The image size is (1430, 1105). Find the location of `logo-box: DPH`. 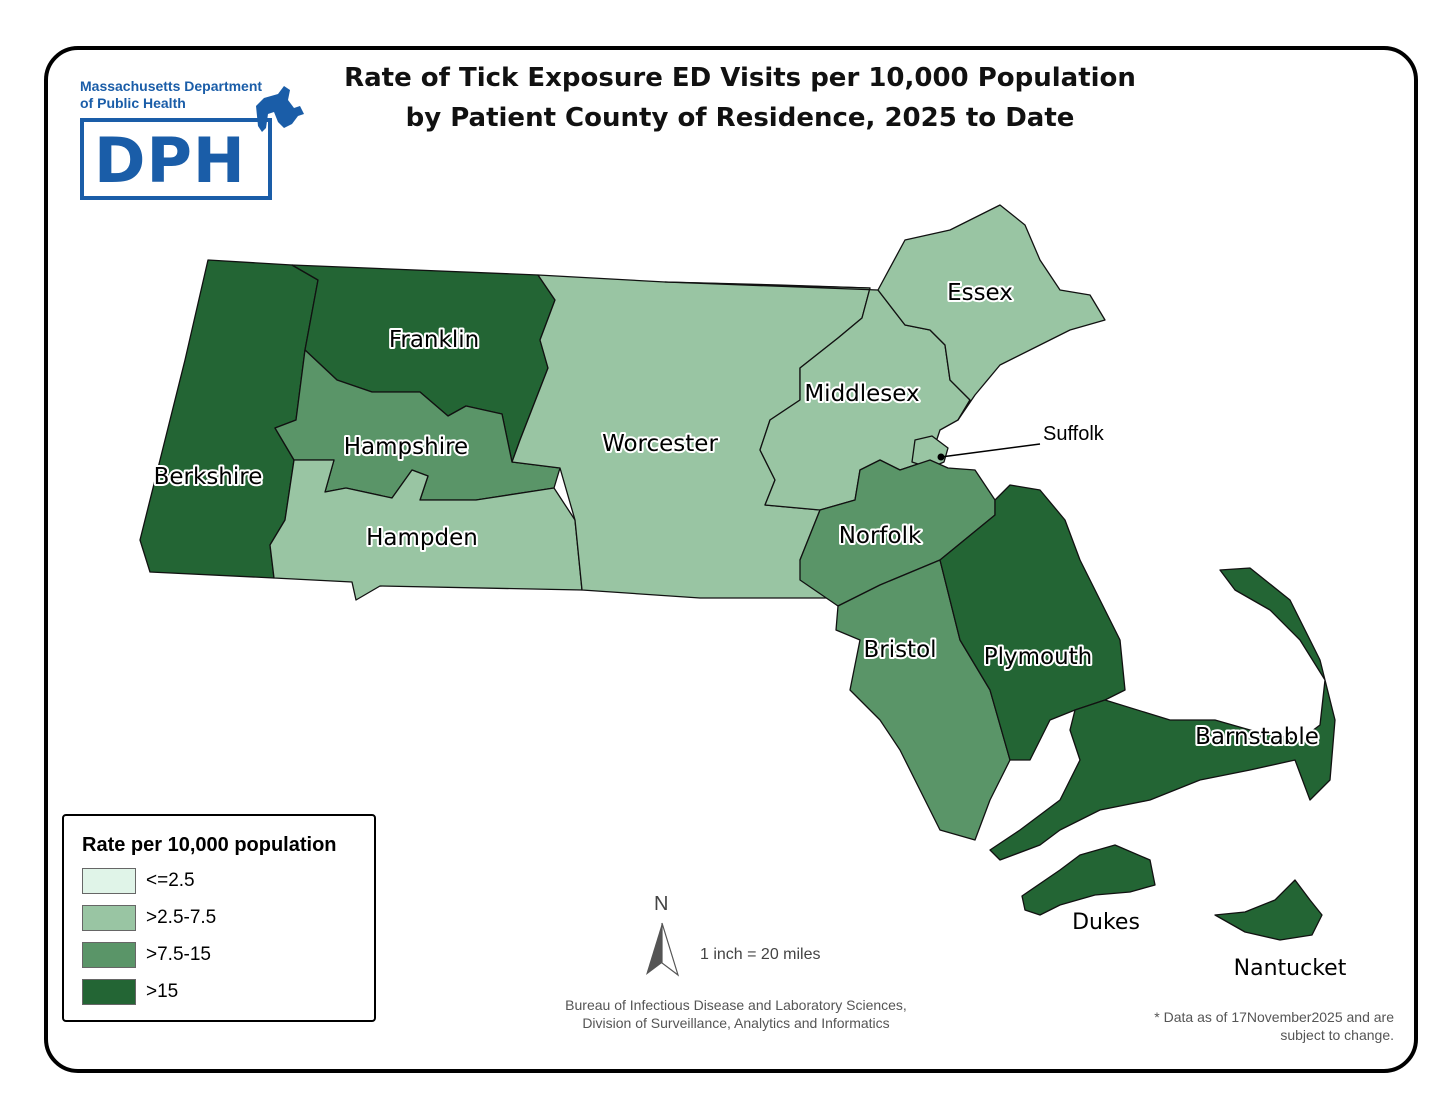

logo-box: DPH is located at coordinates (176, 159).